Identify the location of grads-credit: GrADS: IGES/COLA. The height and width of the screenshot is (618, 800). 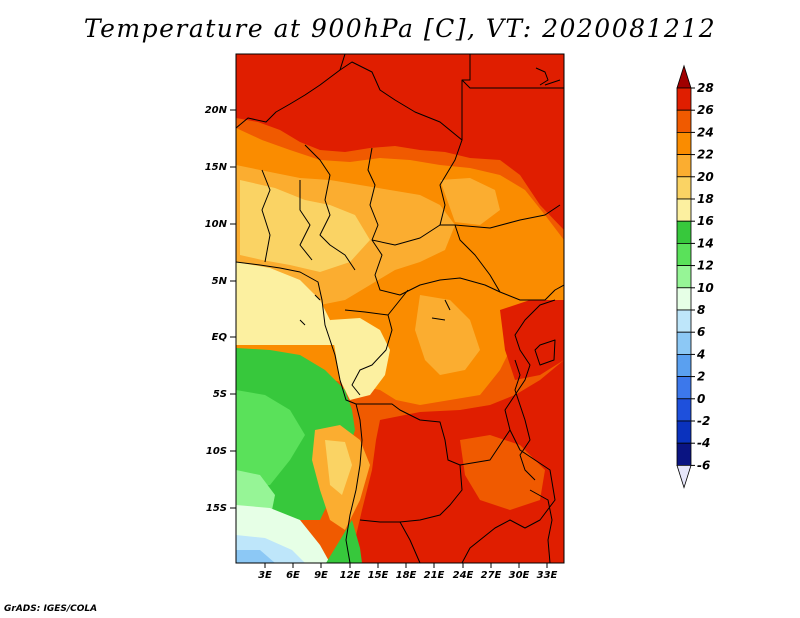
(51, 609).